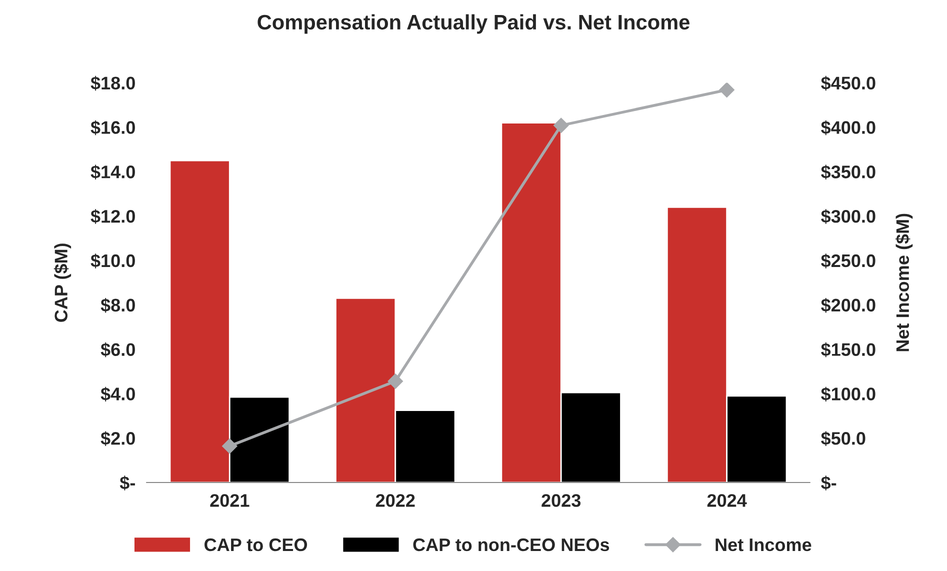 This screenshot has height=571, width=947. Describe the element at coordinates (727, 500) in the screenshot. I see `x-tick-label: 2024` at that location.